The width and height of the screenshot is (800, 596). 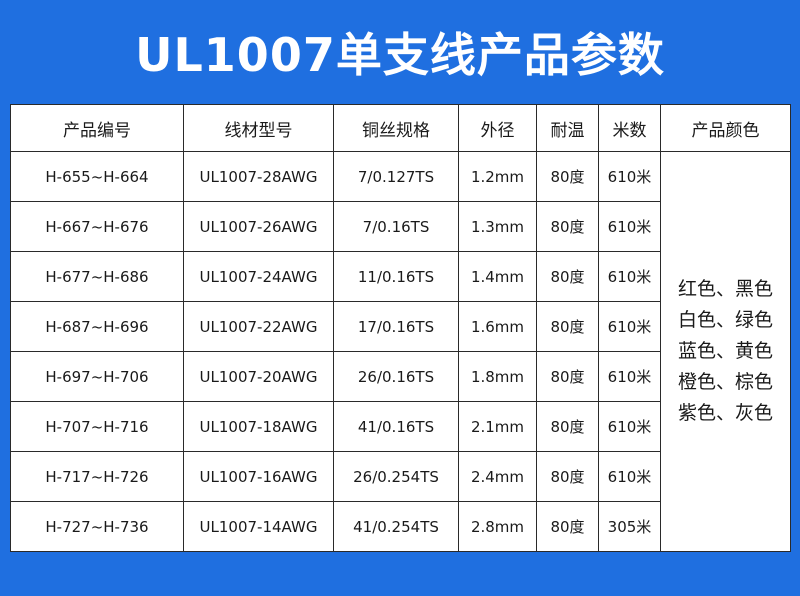 I want to click on cell-outer-diameter: 1.3mm, so click(x=497, y=226).